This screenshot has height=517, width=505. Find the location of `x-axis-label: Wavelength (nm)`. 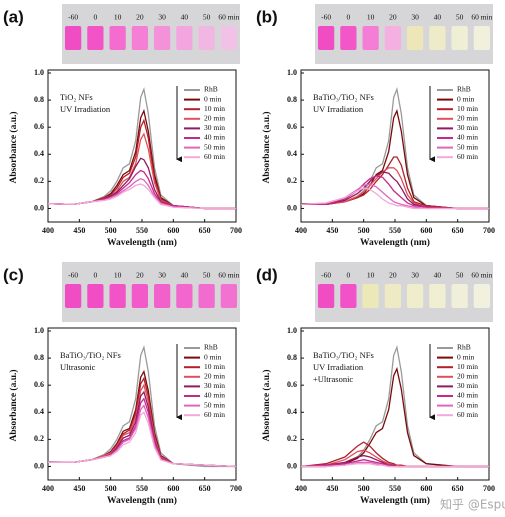

x-axis-label: Wavelength (nm) is located at coordinates (395, 242).